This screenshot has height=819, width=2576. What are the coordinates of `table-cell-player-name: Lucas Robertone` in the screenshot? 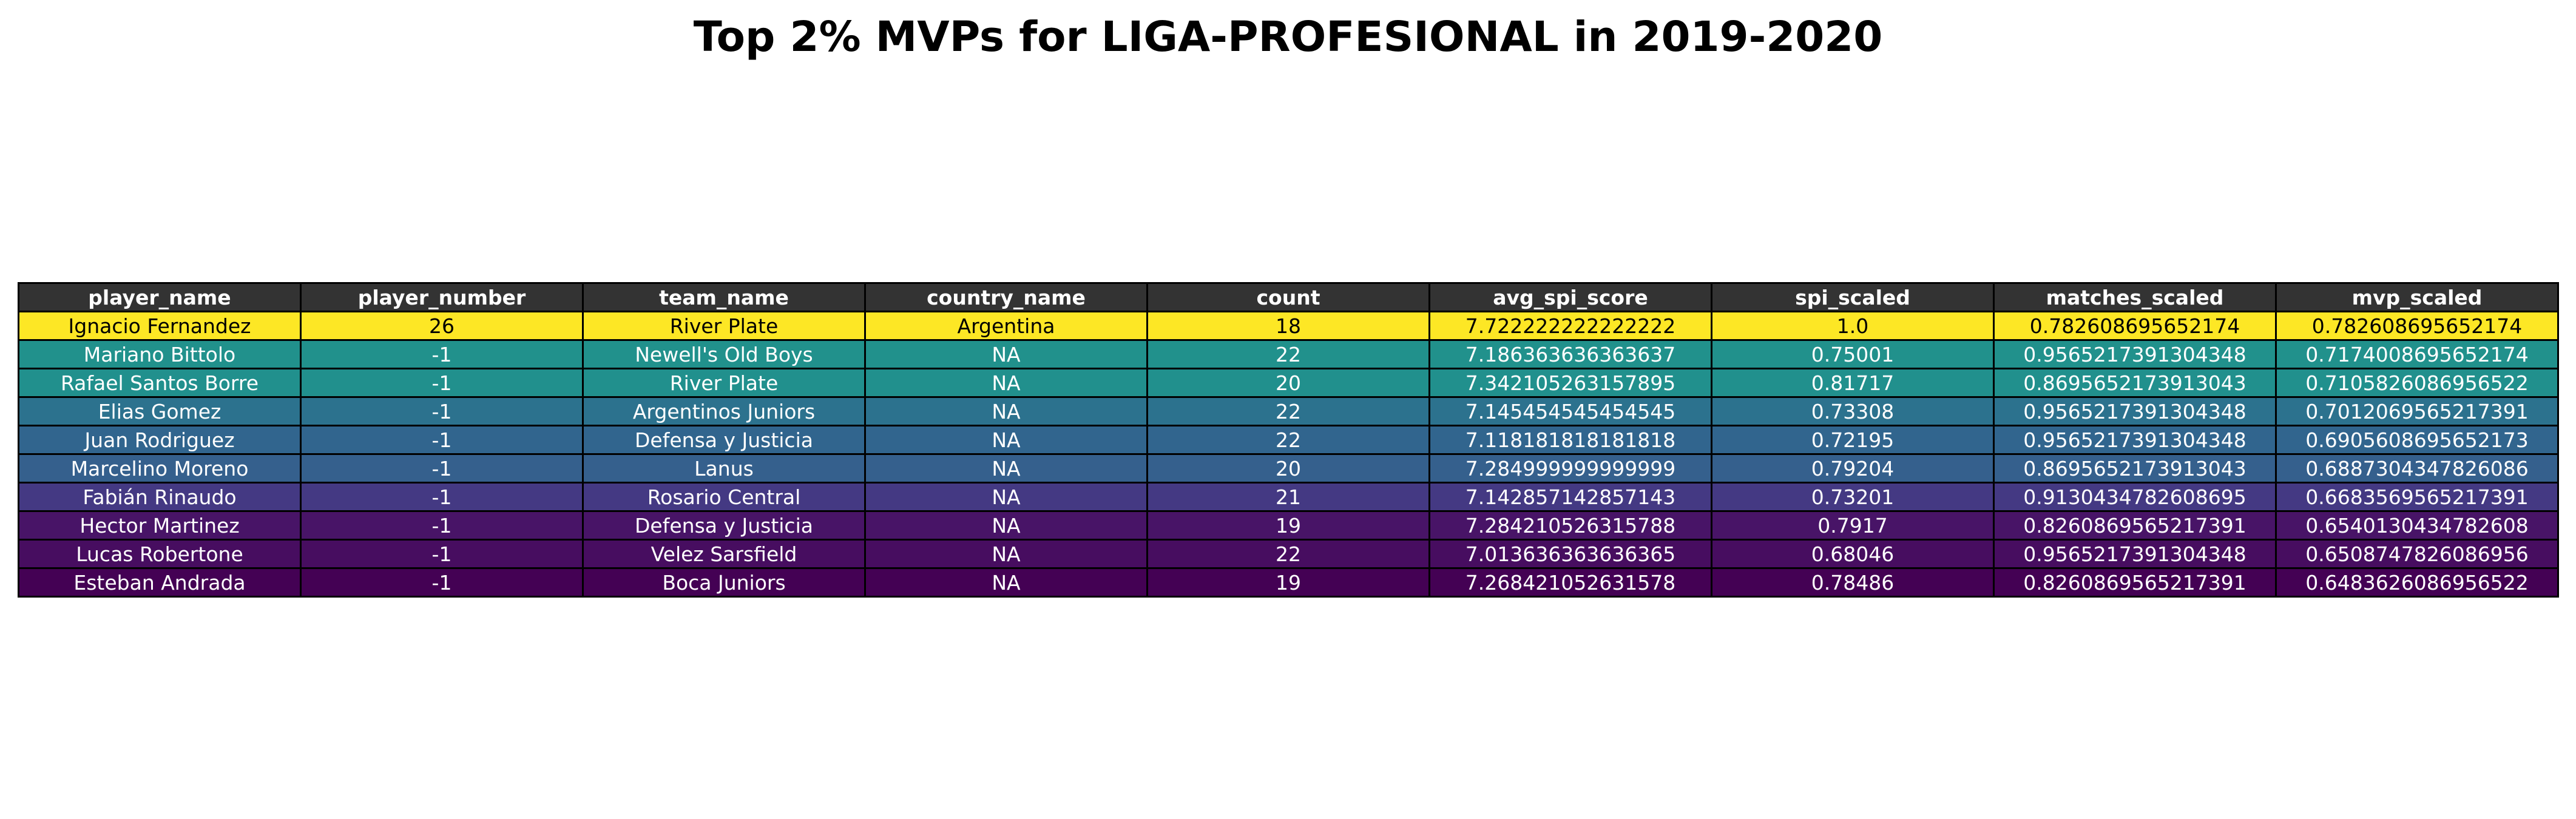 It's located at (160, 554).